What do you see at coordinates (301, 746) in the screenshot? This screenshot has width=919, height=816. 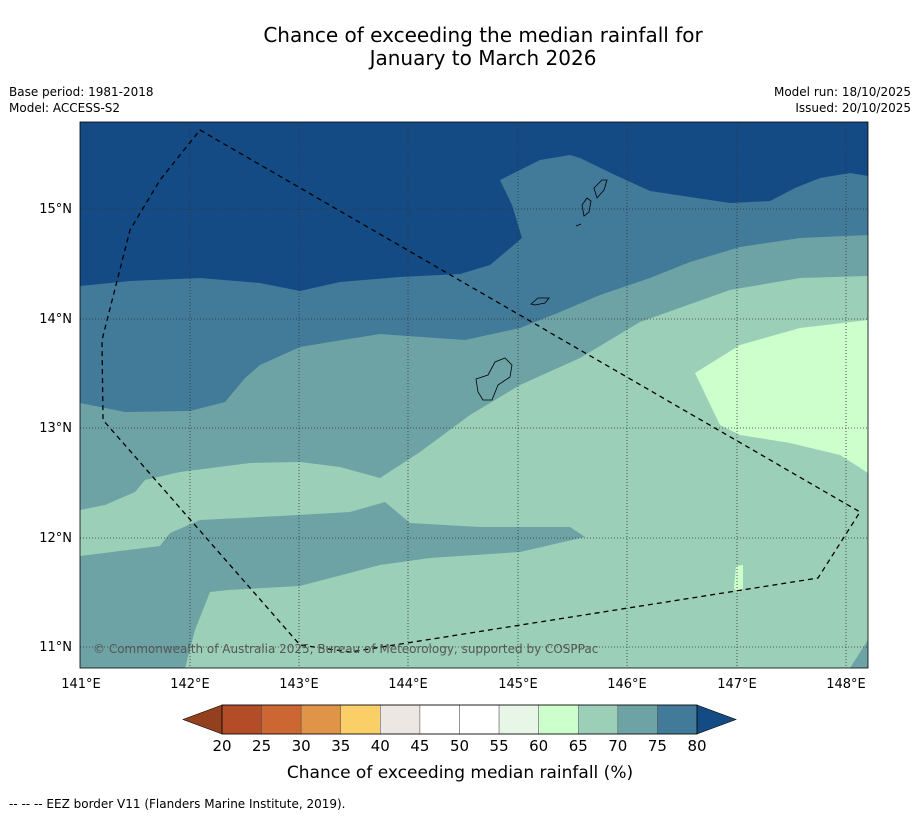 I see `colorbar-tick: 30` at bounding box center [301, 746].